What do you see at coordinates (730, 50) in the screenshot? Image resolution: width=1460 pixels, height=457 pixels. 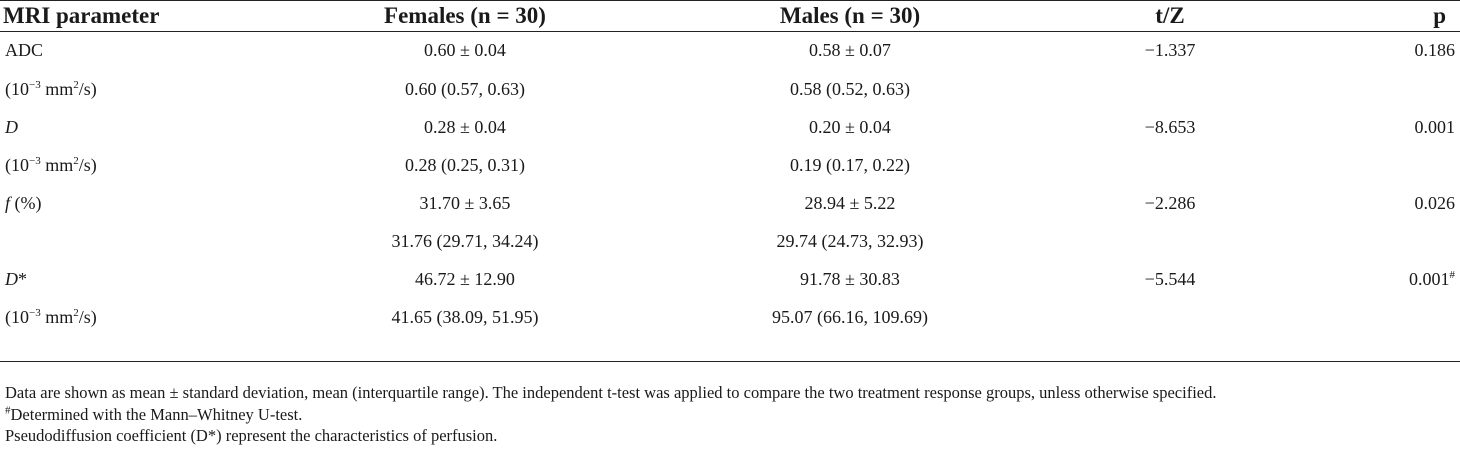 I see `table-row: ADC 0.60 ± 0.04 0.58 ± 0.07 −1.337 0.186` at bounding box center [730, 50].